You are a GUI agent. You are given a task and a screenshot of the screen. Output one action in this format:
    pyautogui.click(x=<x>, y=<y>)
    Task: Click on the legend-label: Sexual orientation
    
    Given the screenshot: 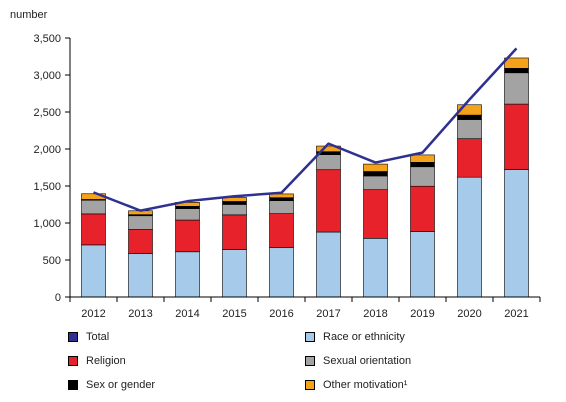 What is the action you would take?
    pyautogui.click(x=367, y=361)
    